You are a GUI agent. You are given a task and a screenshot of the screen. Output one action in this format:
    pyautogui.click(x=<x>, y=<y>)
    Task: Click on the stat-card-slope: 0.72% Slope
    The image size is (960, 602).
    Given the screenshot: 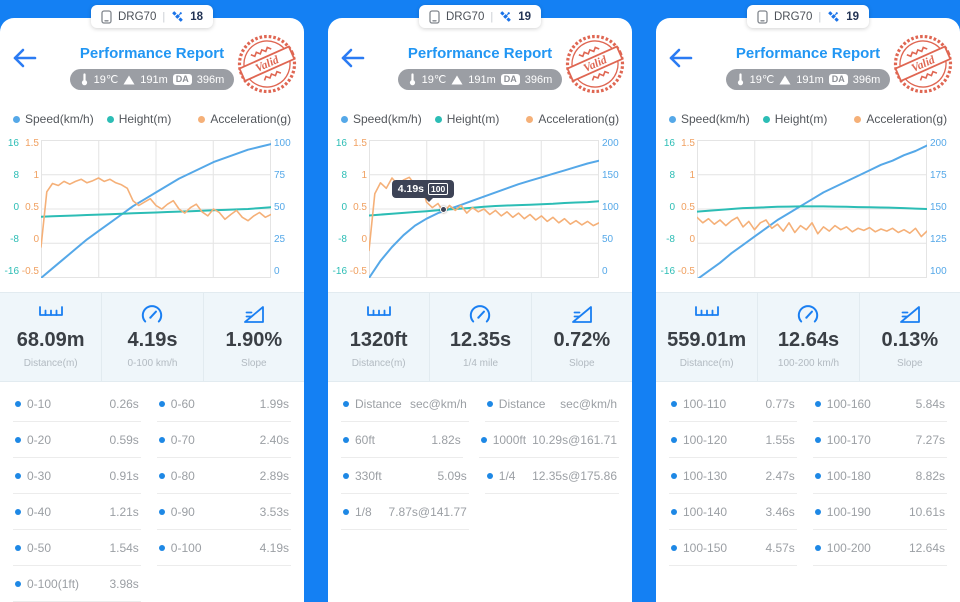 What is the action you would take?
    pyautogui.click(x=581, y=337)
    